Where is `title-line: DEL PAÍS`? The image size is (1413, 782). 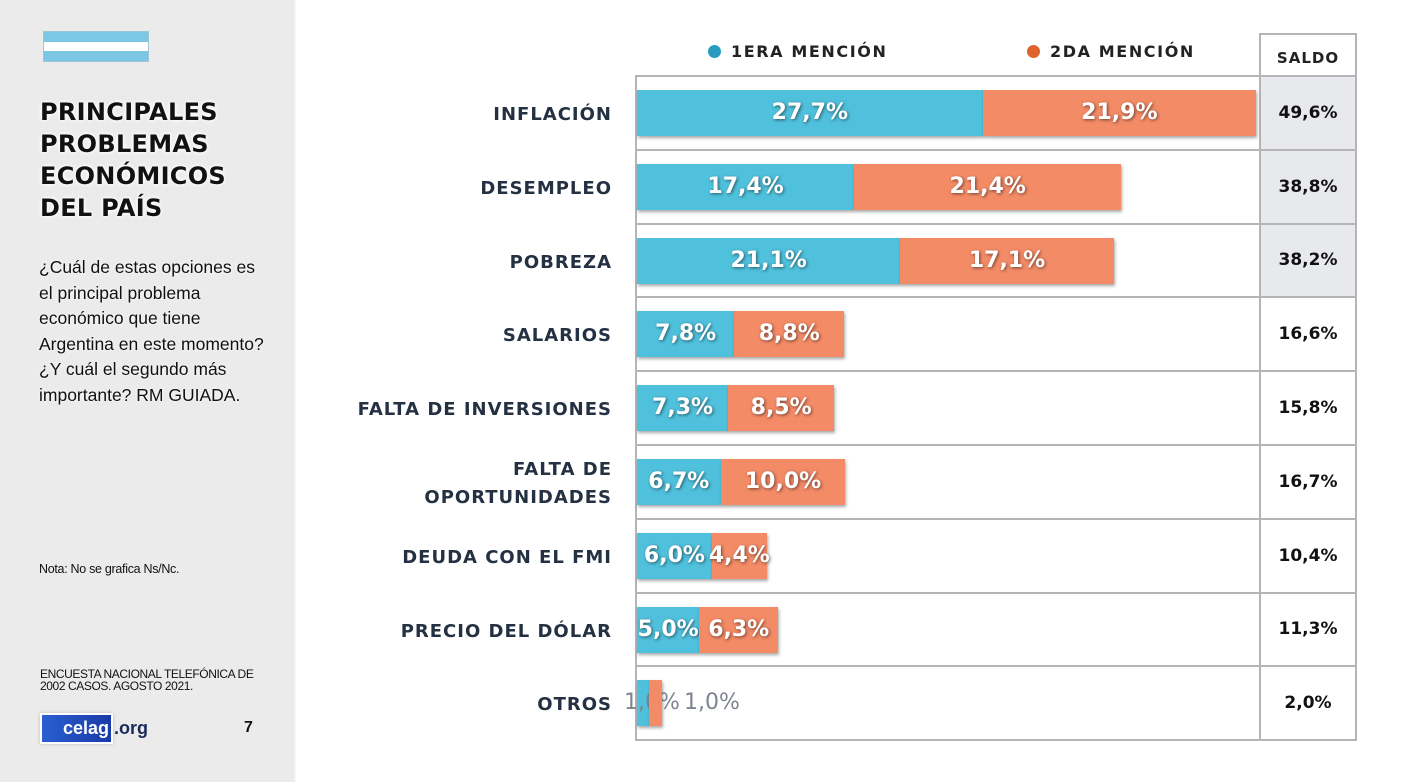 title-line: DEL PAÍS is located at coordinates (101, 208).